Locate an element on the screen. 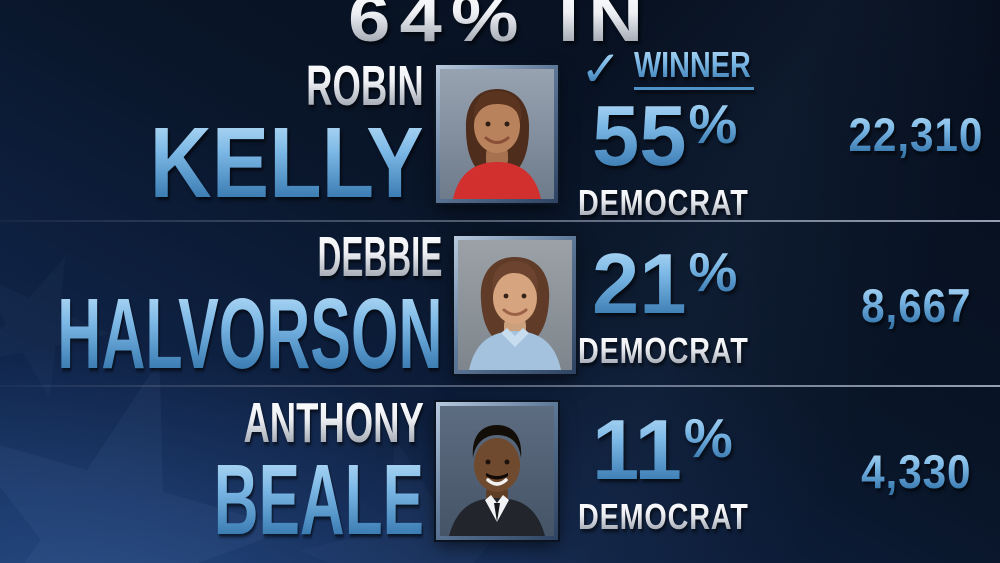 This screenshot has height=563, width=1000. vote-count-value: 8,667 is located at coordinates (916, 305).